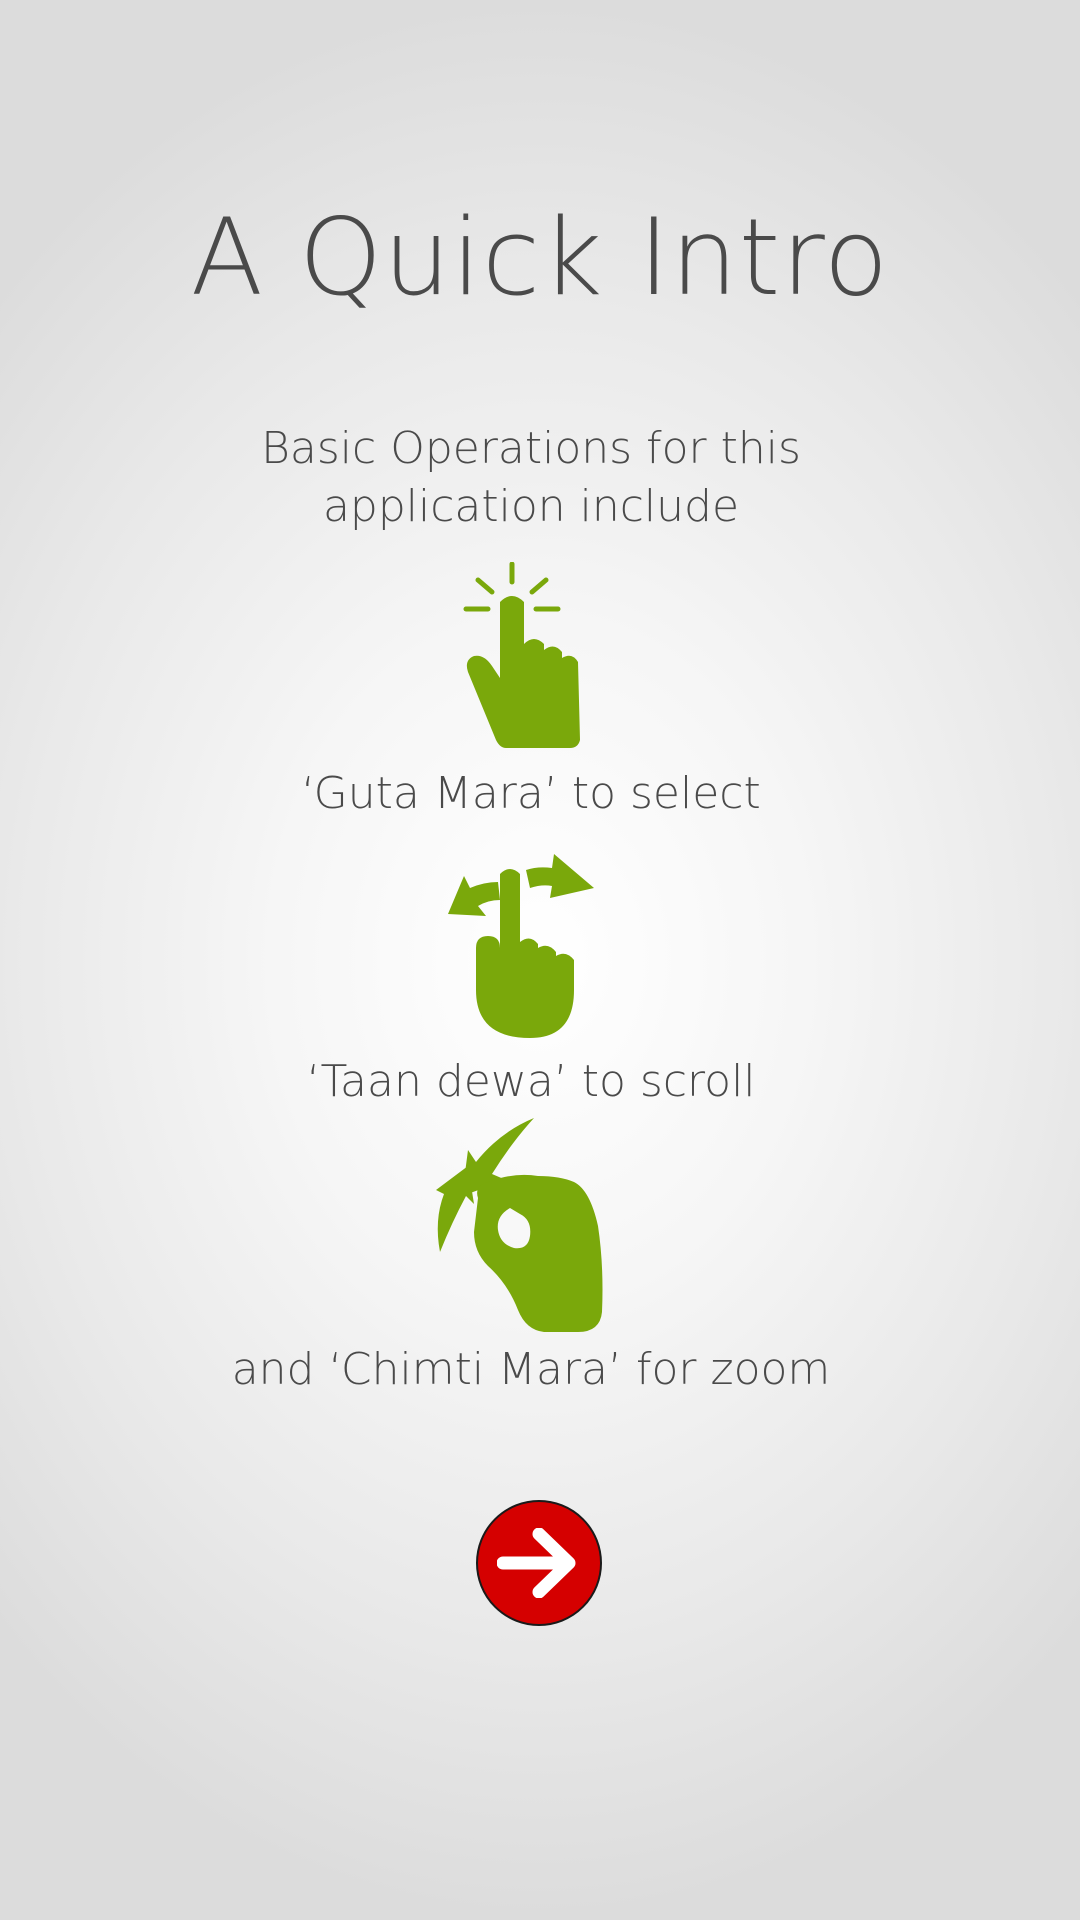 The height and width of the screenshot is (1920, 1080). What do you see at coordinates (531, 1081) in the screenshot?
I see `gesture-label-scroll: ‘Taan dewa’ to scroll` at bounding box center [531, 1081].